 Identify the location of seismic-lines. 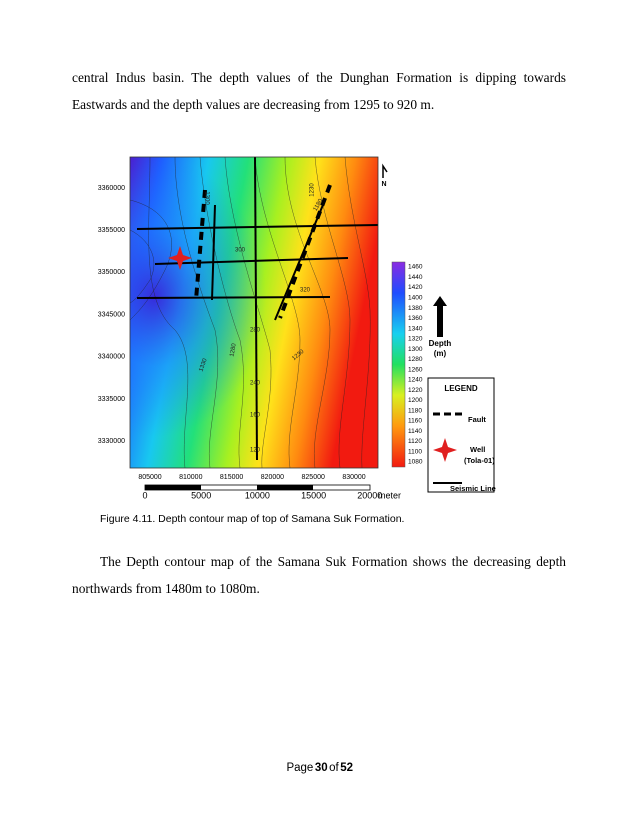
(257, 308).